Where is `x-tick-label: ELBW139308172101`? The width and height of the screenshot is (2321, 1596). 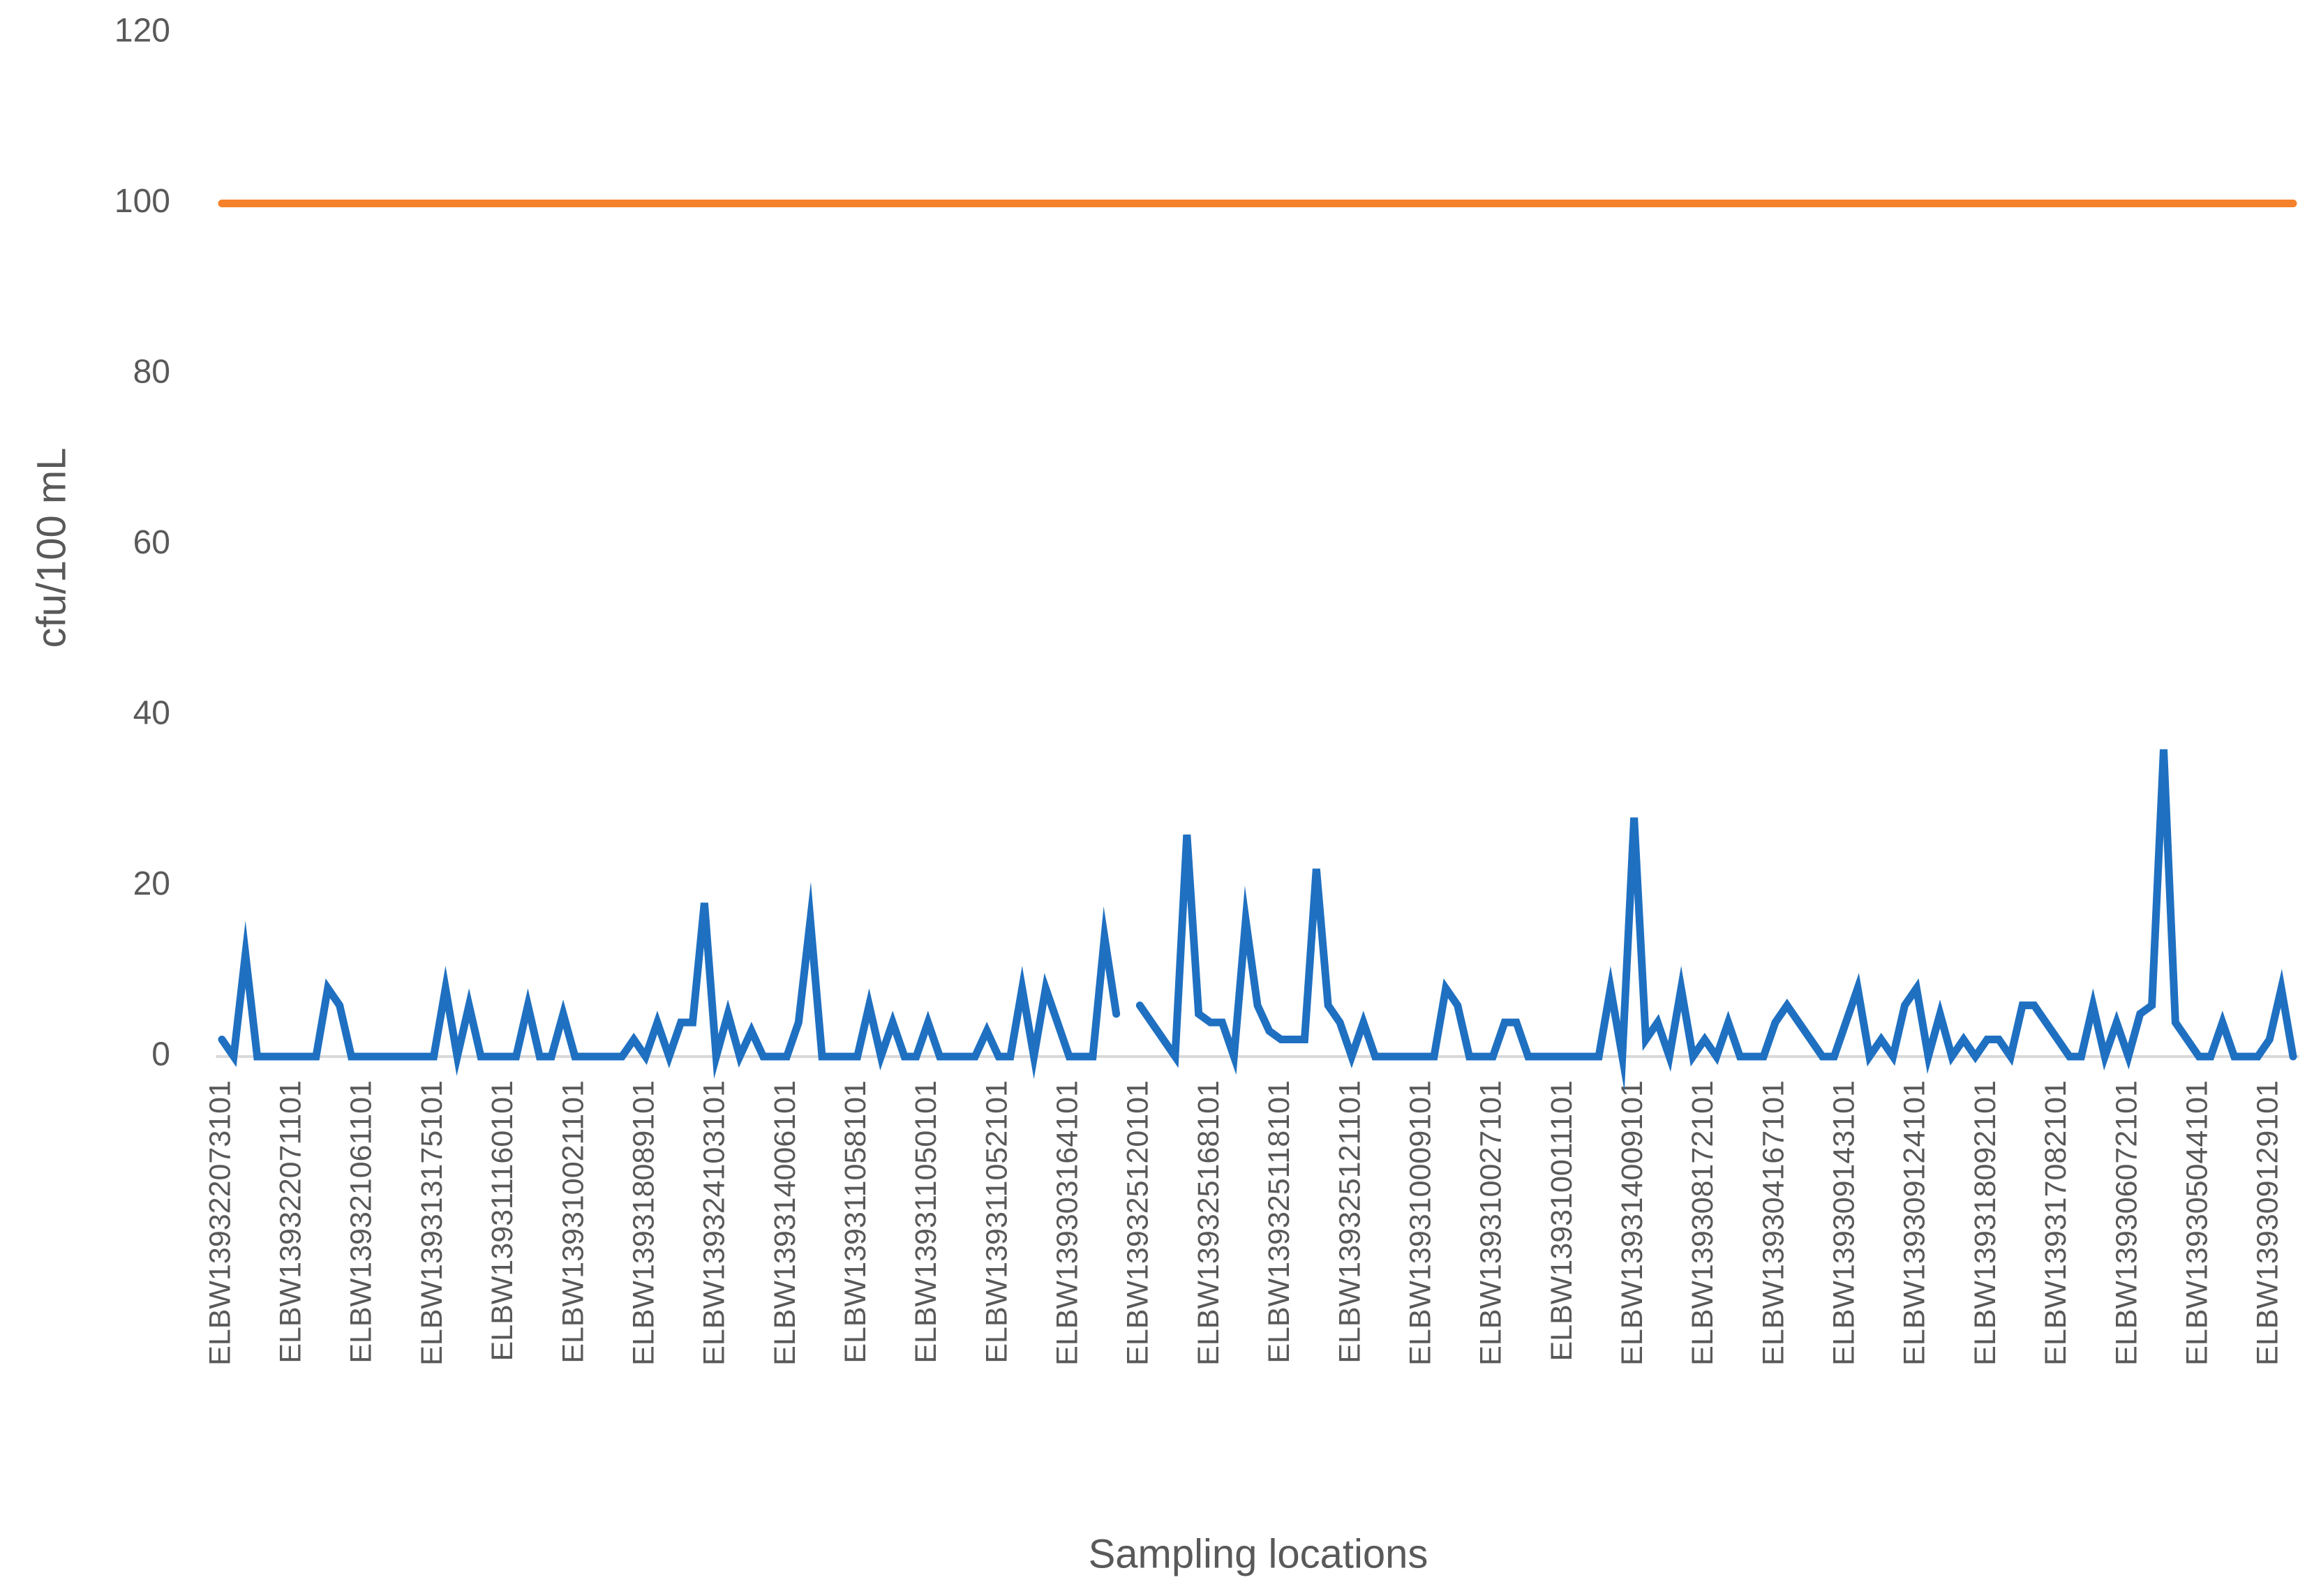 x-tick-label: ELBW139308172101 is located at coordinates (1702, 1223).